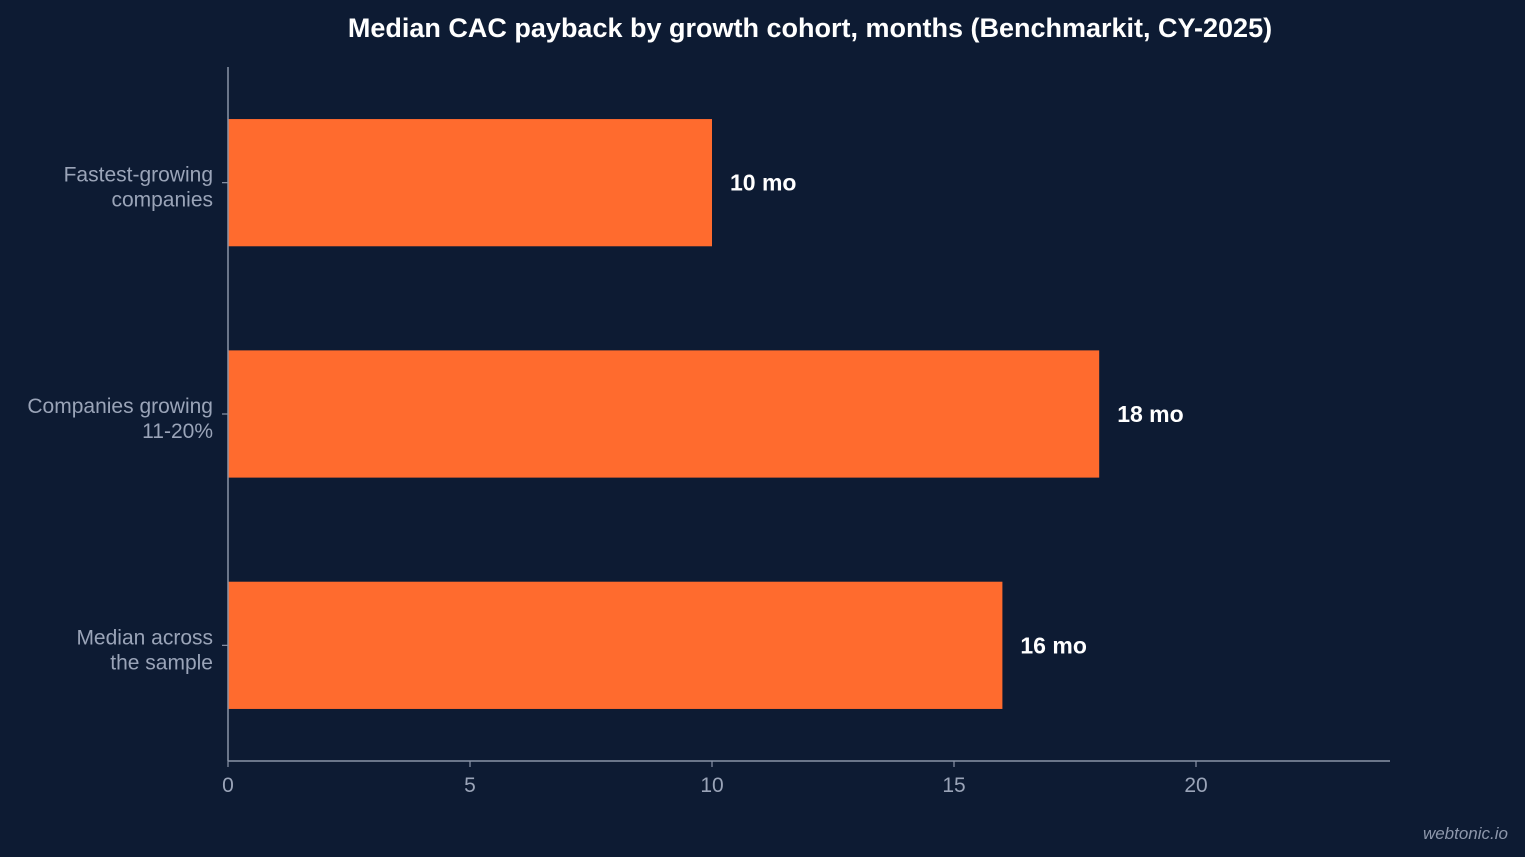  I want to click on category-label-line: Fastest-growing, so click(138, 175).